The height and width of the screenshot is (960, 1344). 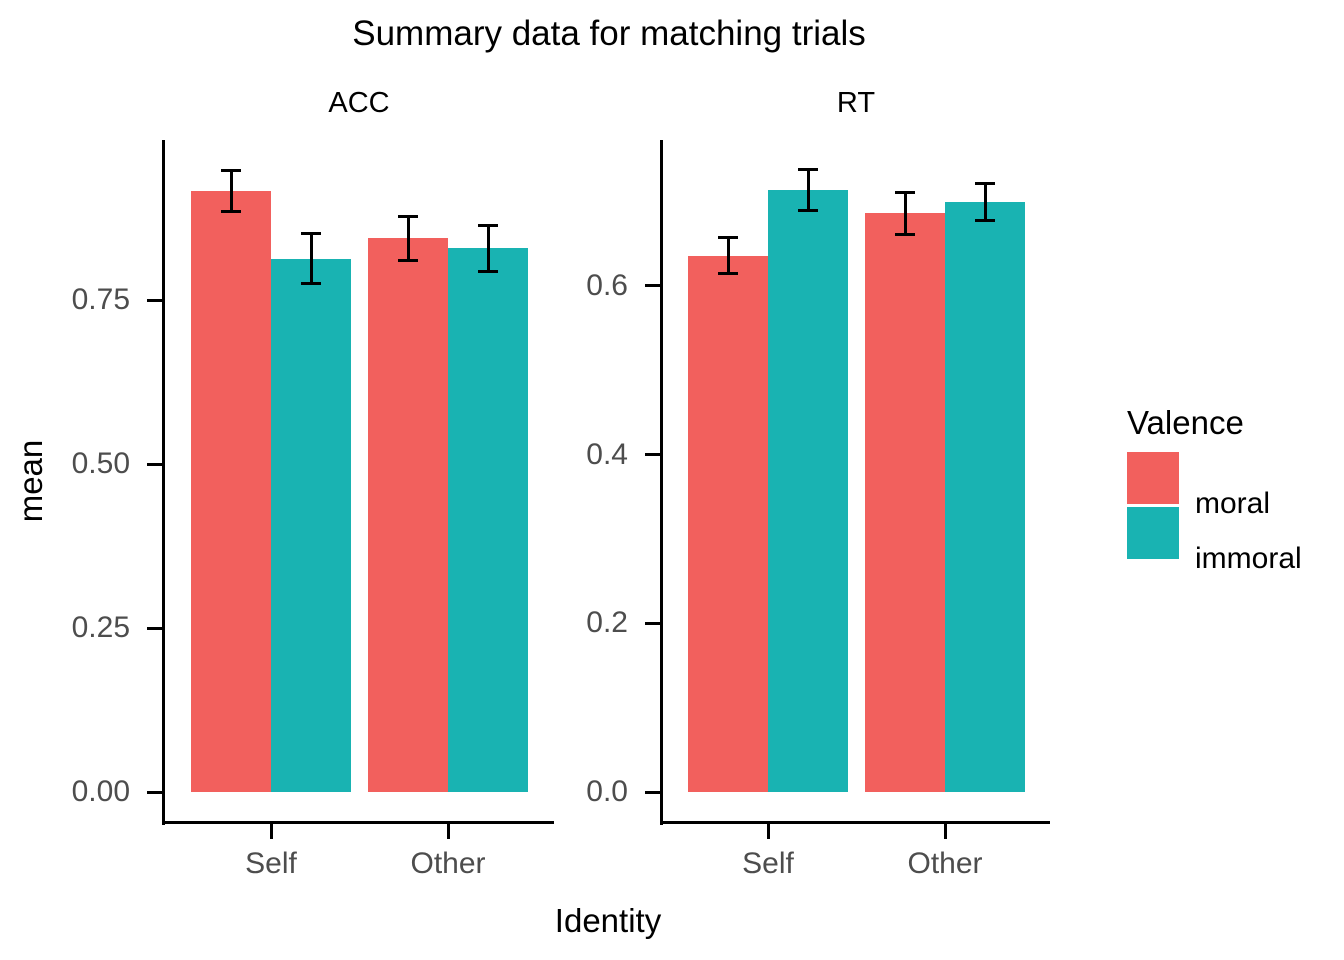 What do you see at coordinates (1153, 478) in the screenshot?
I see `legend-swatch-moral` at bounding box center [1153, 478].